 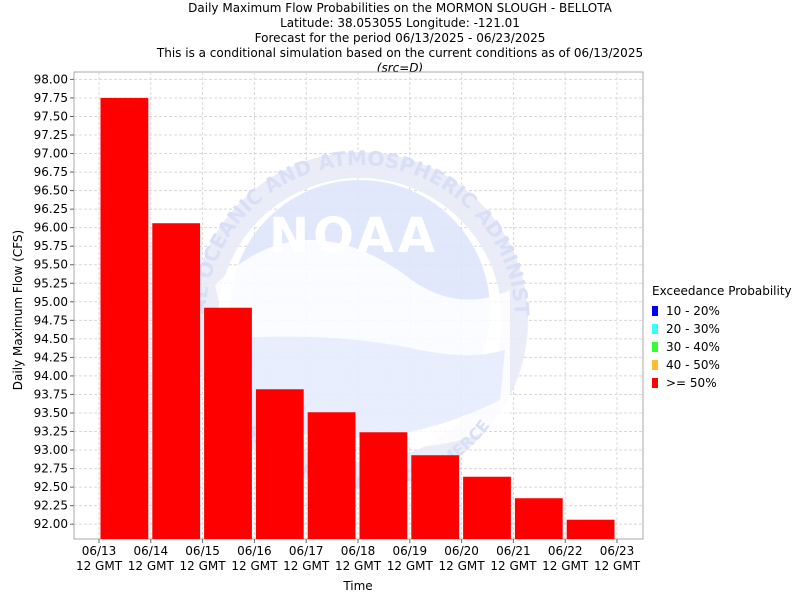 What do you see at coordinates (410, 551) in the screenshot?
I see `x-tick-date: 06/19` at bounding box center [410, 551].